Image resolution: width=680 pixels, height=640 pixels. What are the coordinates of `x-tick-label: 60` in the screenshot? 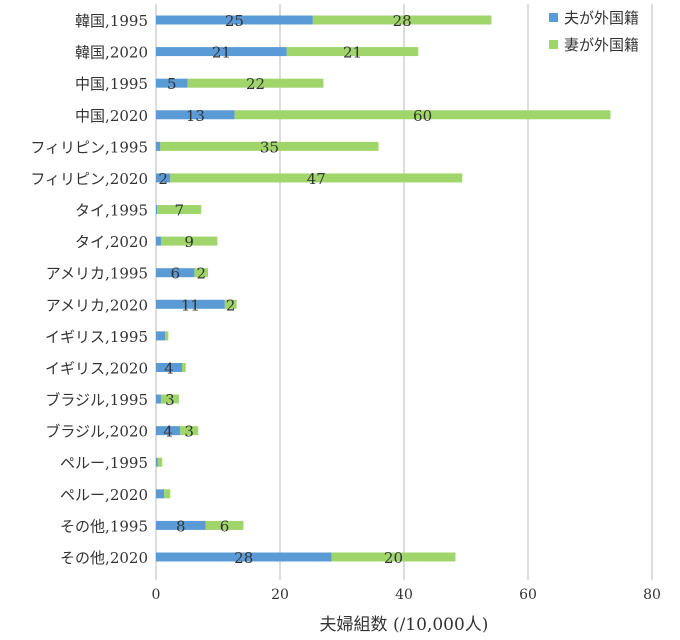 It's located at (528, 595).